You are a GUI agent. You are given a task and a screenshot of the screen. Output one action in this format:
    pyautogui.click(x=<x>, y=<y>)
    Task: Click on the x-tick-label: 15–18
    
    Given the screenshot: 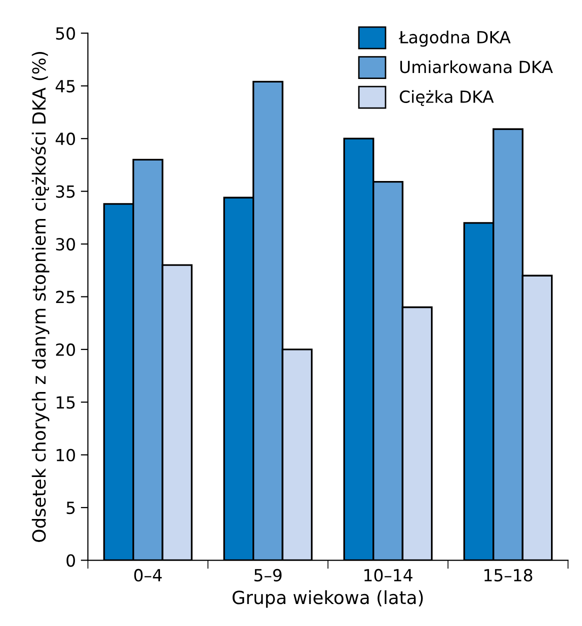 What is the action you would take?
    pyautogui.click(x=508, y=575)
    